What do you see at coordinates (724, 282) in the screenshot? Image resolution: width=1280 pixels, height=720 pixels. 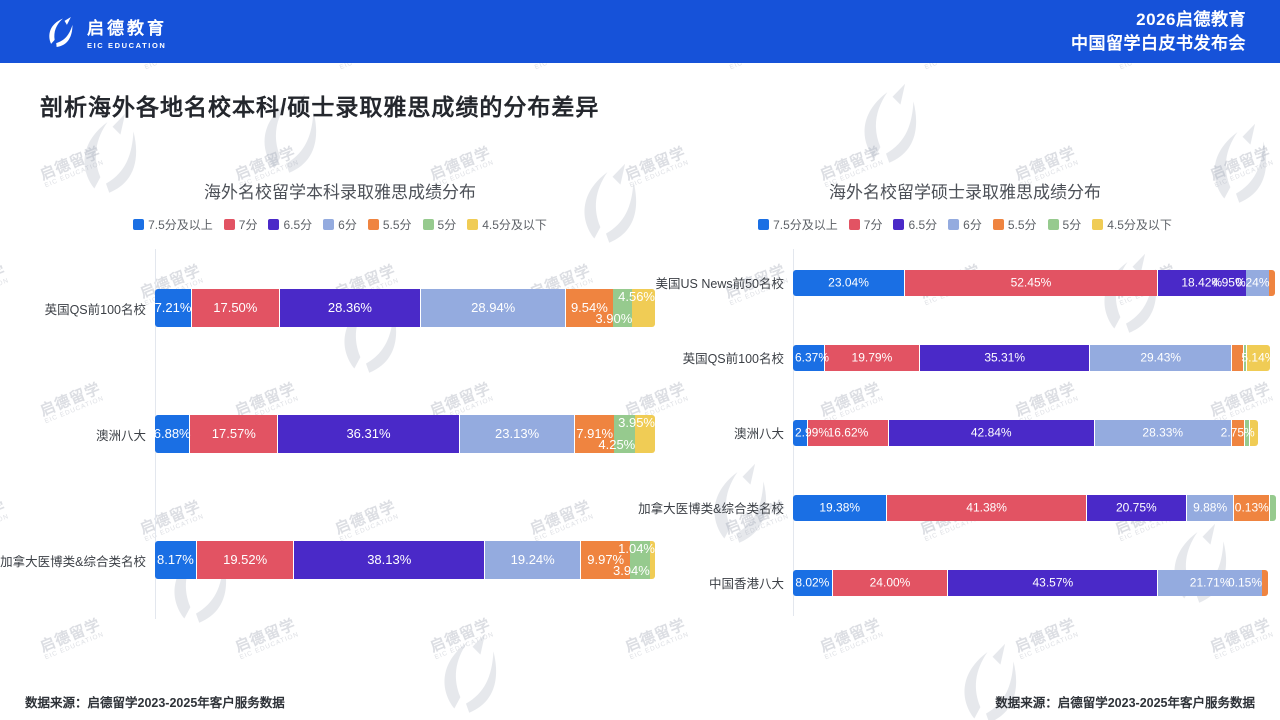 I see `category-label: 美国US News前50名校` at bounding box center [724, 282].